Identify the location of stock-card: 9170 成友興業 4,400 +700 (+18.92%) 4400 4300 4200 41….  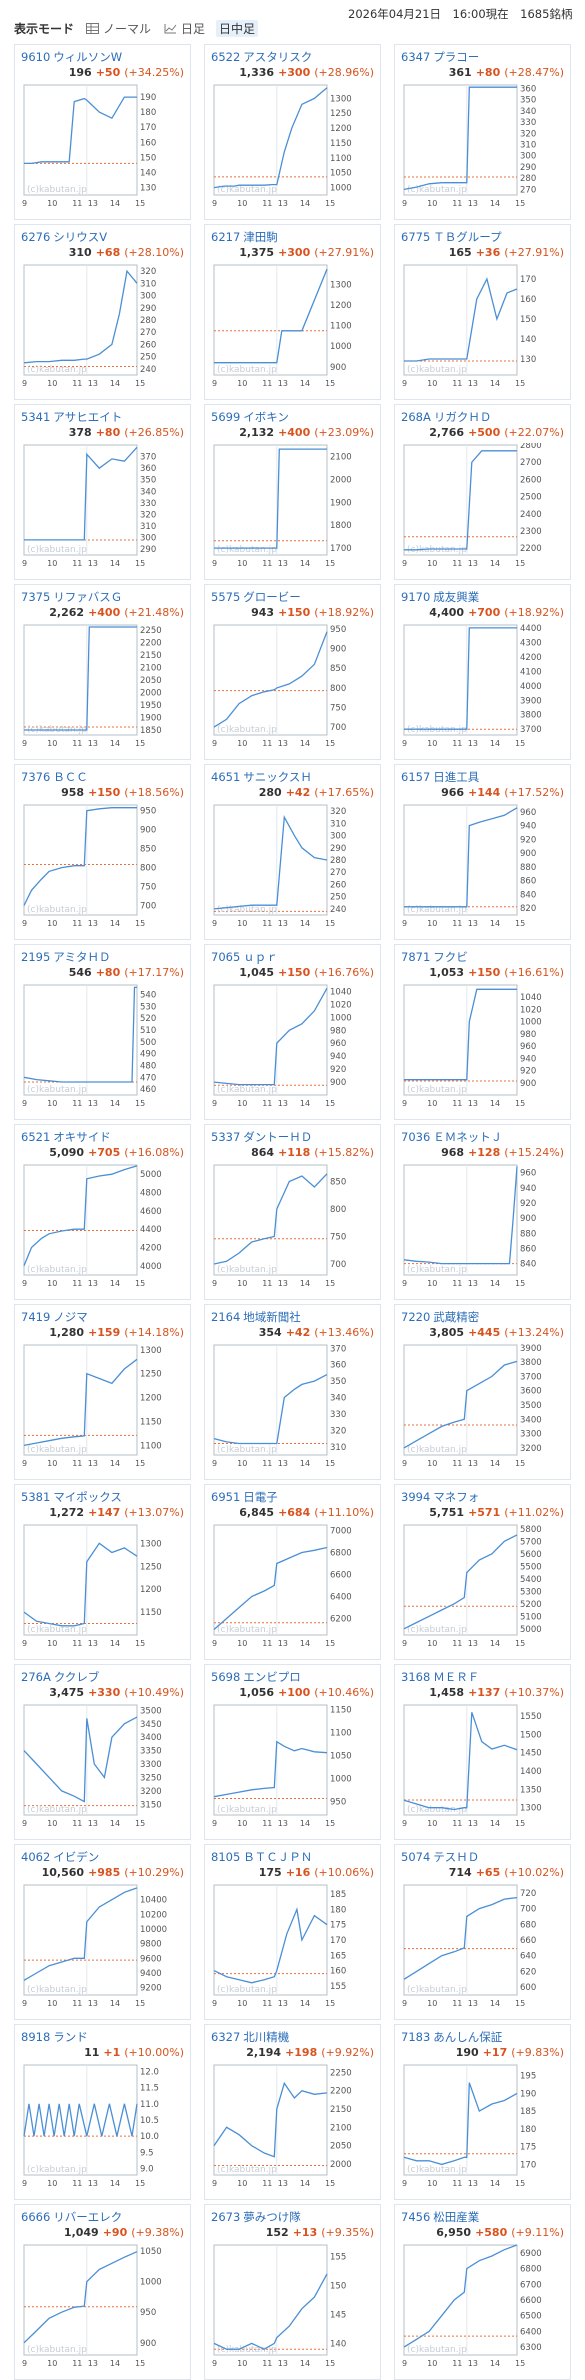
(482, 672).